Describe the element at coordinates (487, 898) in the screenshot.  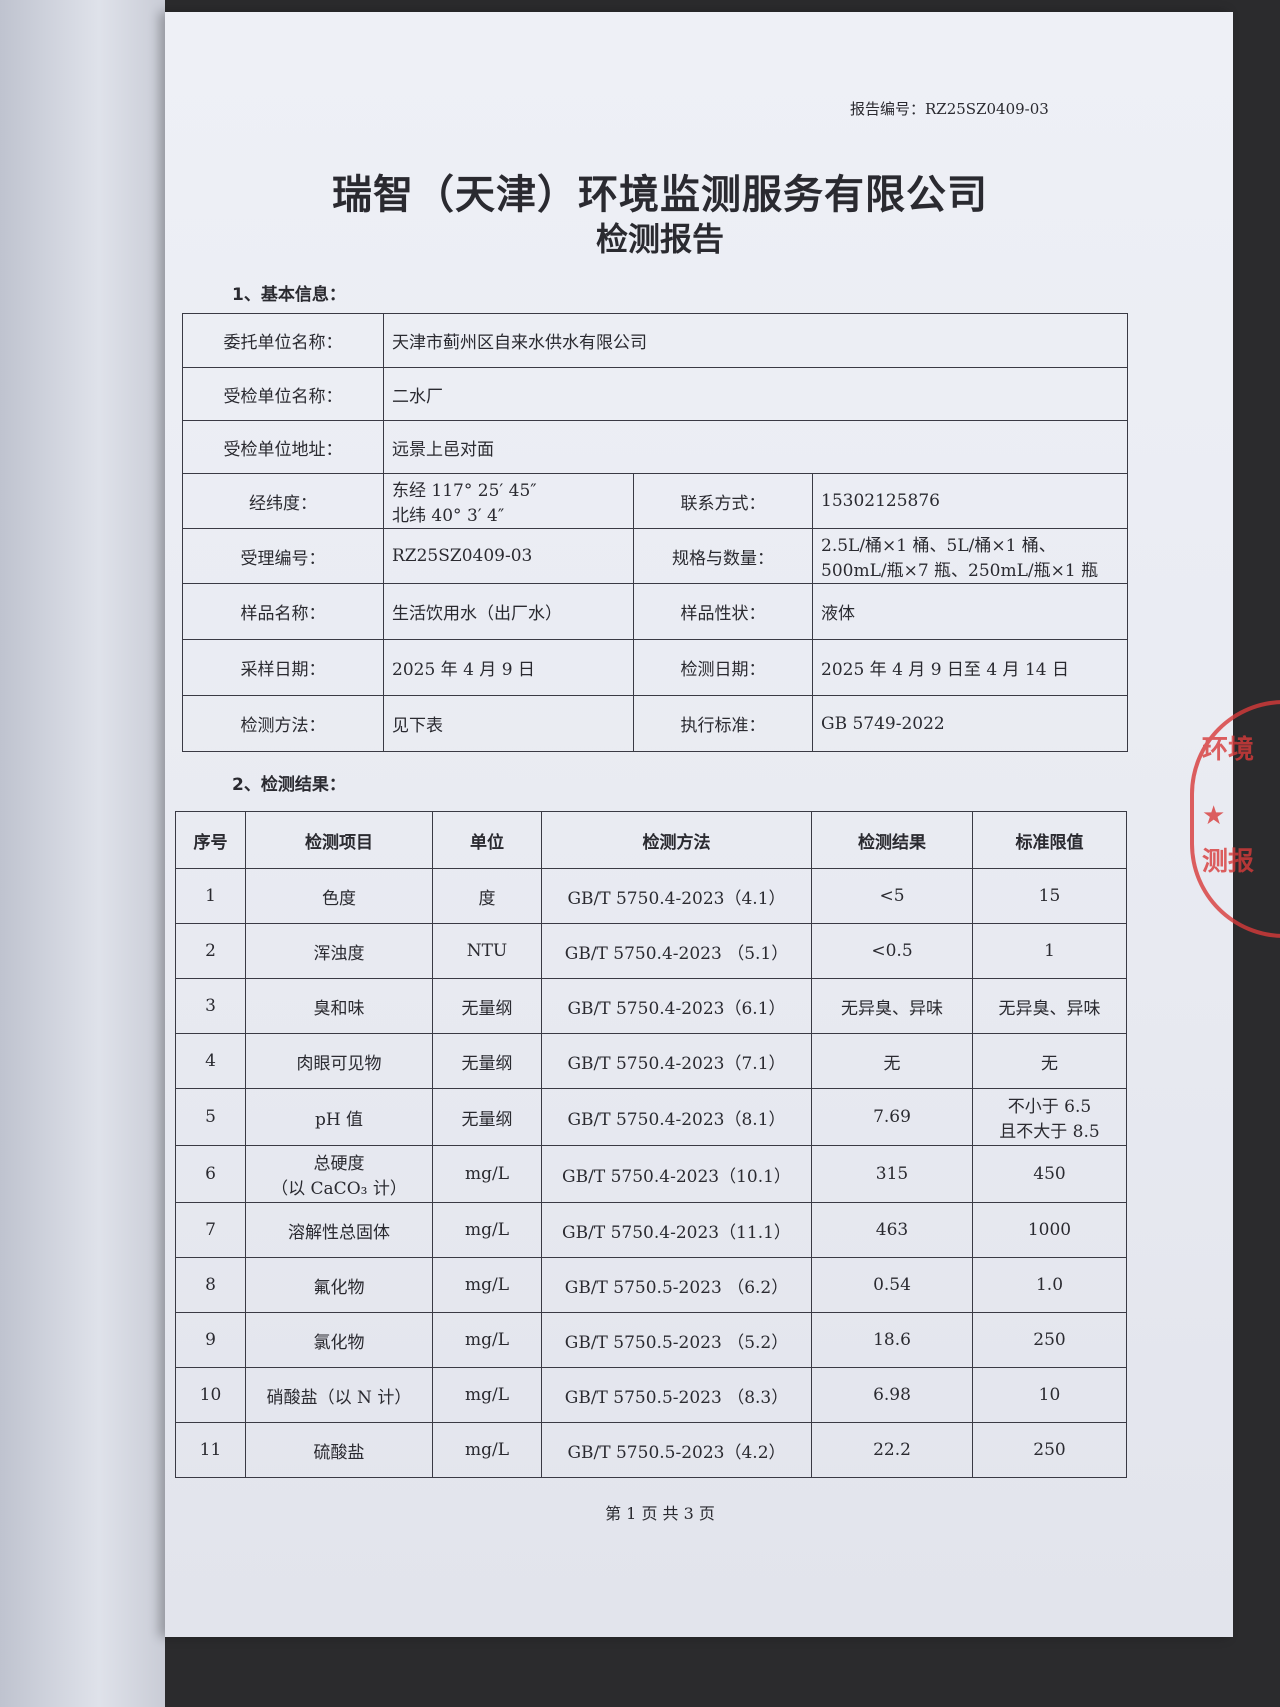
I see `cell-unit-text: 度` at that location.